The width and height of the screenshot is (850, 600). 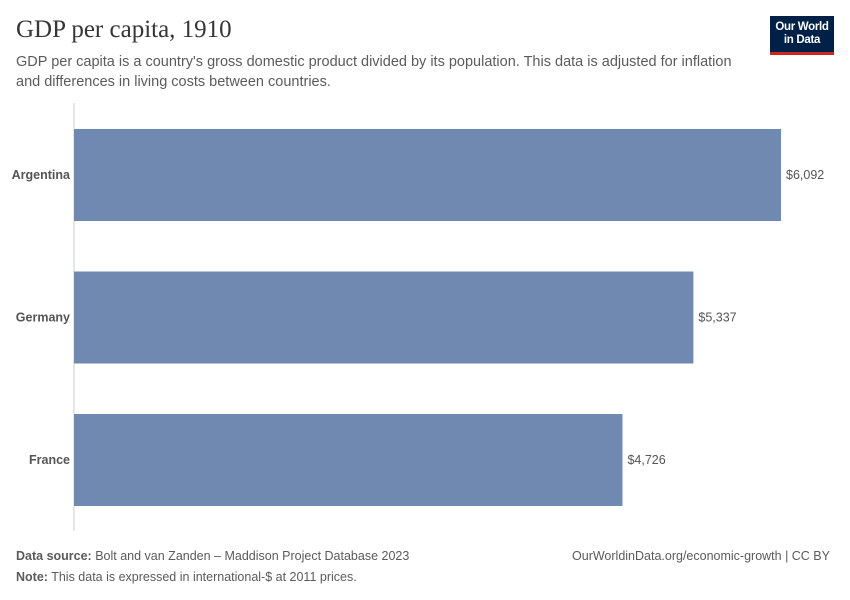 What do you see at coordinates (124, 29) in the screenshot?
I see `chart-title: GDP per capita, 1910` at bounding box center [124, 29].